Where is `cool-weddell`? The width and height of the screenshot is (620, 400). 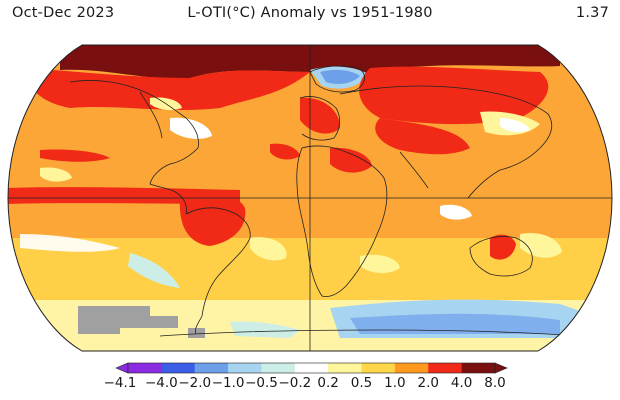 cool-weddell is located at coordinates (265, 329).